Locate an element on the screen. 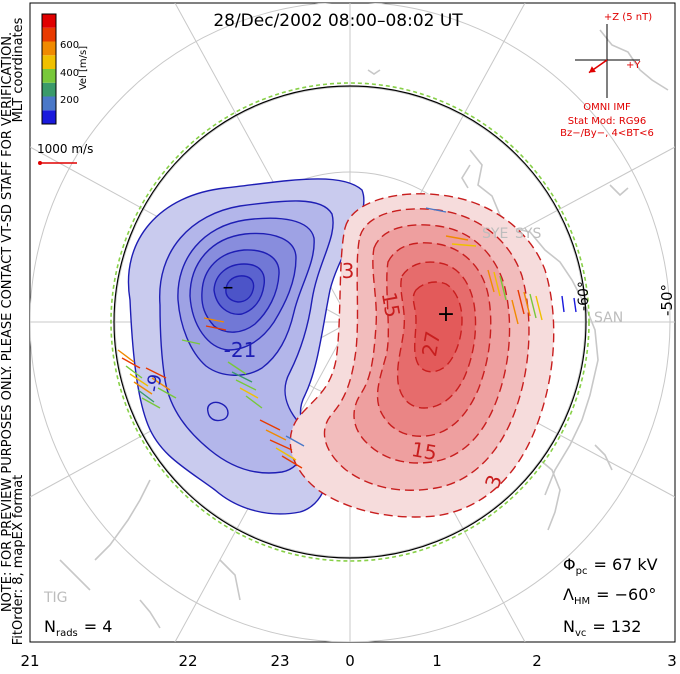  reference-vector: 1000 m/s is located at coordinates (65, 153).